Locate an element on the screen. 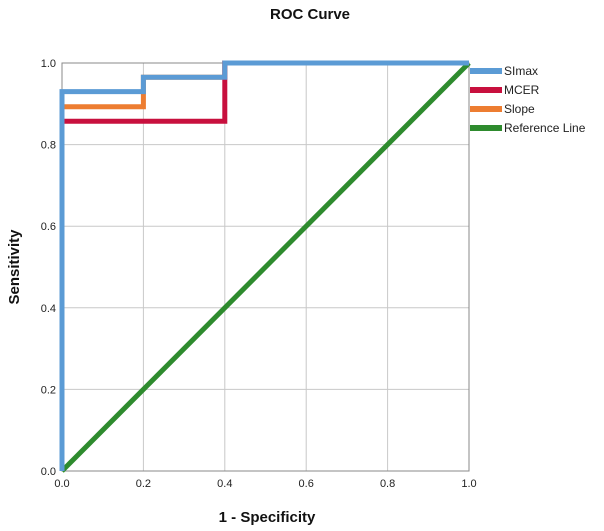 Image resolution: width=604 pixels, height=531 pixels. legend-label: SImax is located at coordinates (521, 71).